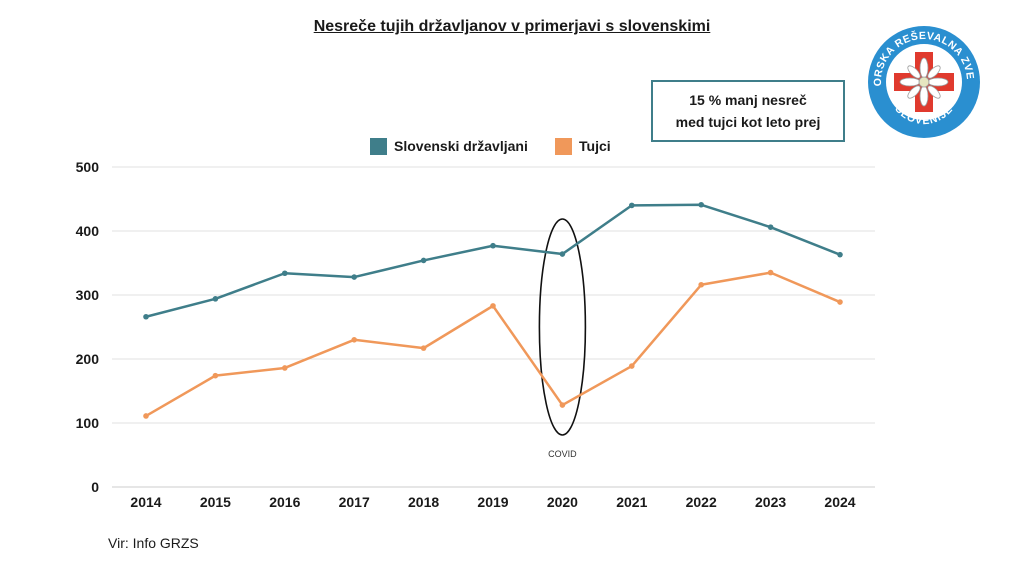 The width and height of the screenshot is (1024, 576). What do you see at coordinates (88, 231) in the screenshot?
I see `y-tick-label: 400` at bounding box center [88, 231].